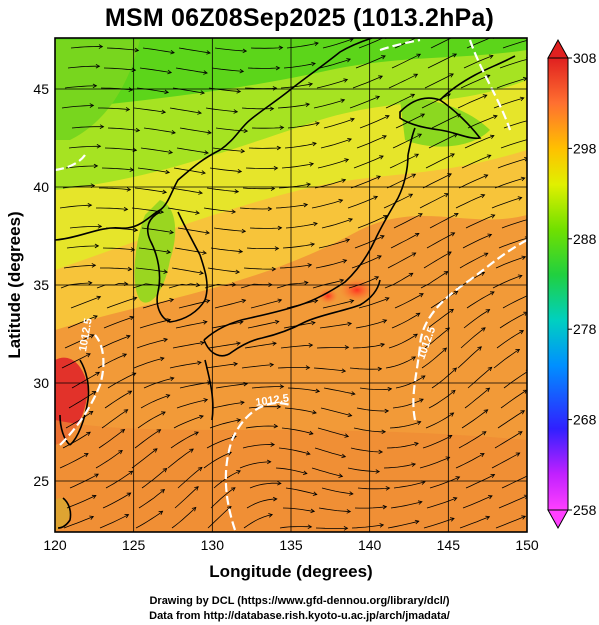 The width and height of the screenshot is (599, 625). What do you see at coordinates (582, 284) in the screenshot?
I see `colorbar-tick-labels: 308 298 288 278 268 258` at bounding box center [582, 284].